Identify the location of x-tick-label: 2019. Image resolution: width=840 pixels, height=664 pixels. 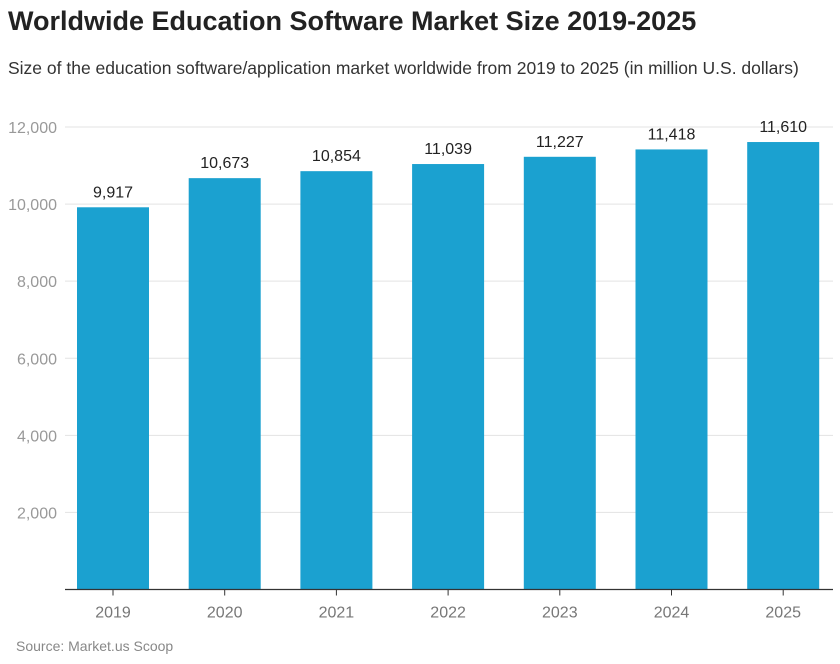
(113, 613).